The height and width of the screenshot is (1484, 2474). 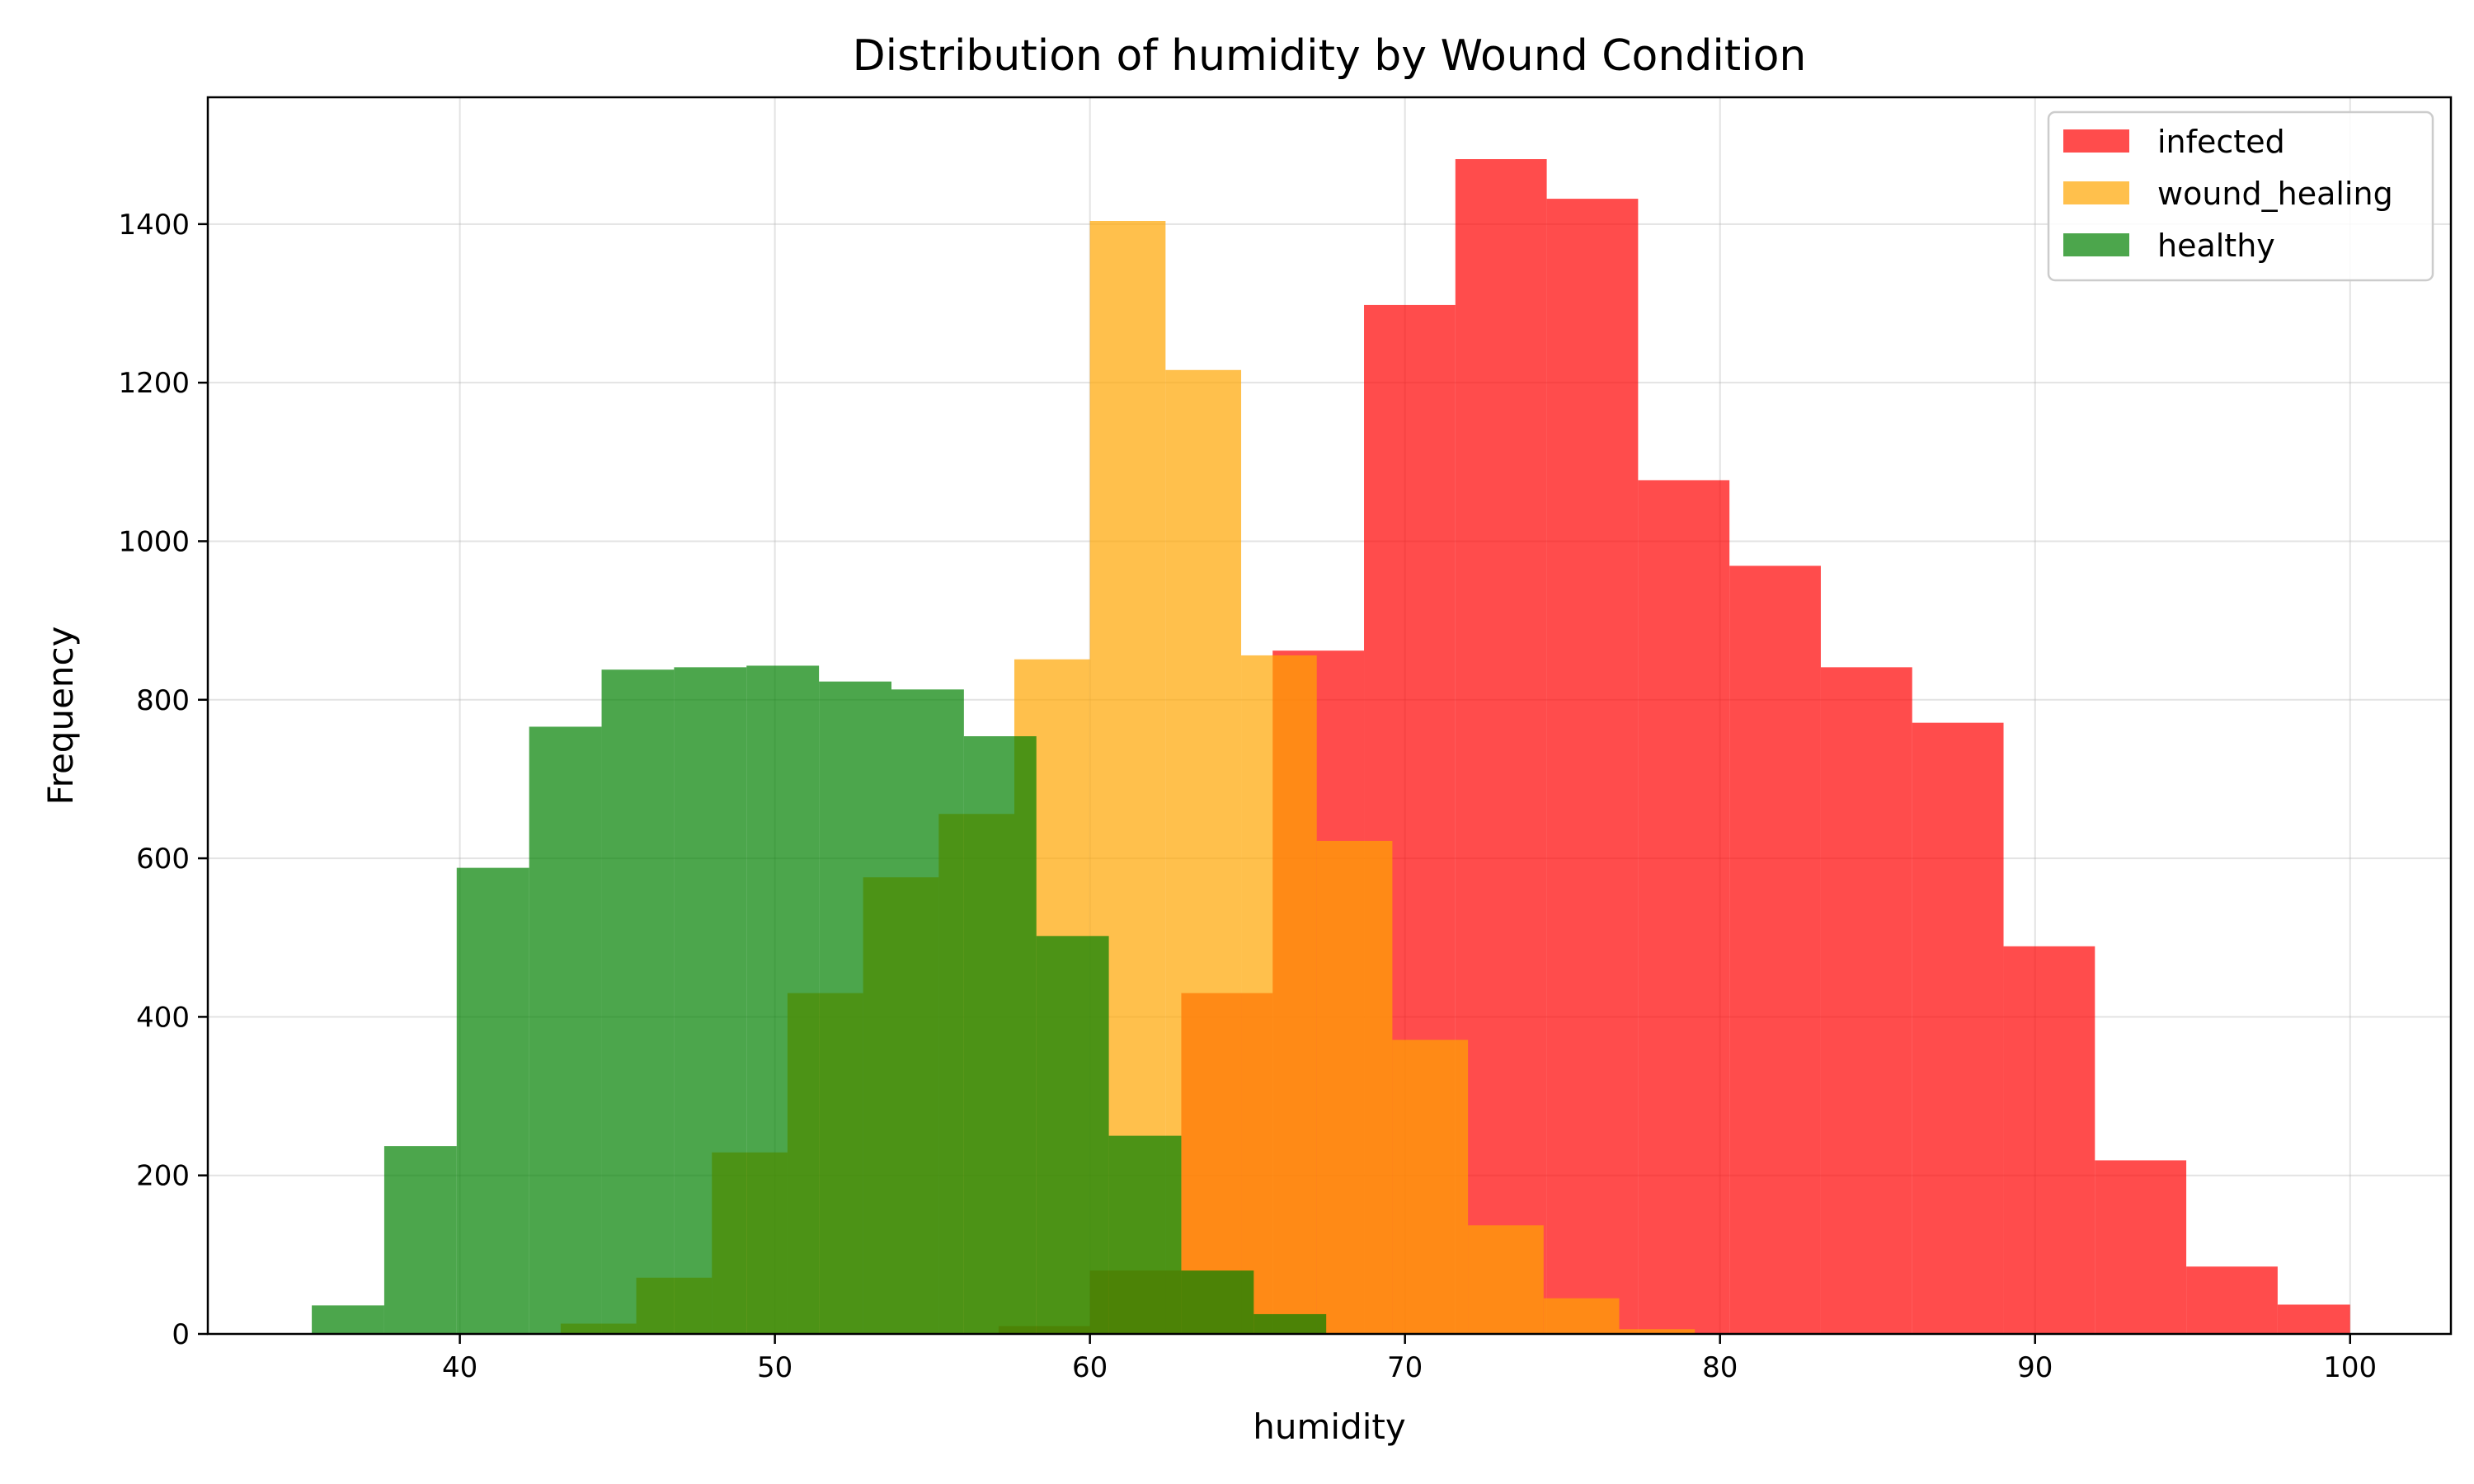 What do you see at coordinates (154, 383) in the screenshot?
I see `y-tick-label: 1200` at bounding box center [154, 383].